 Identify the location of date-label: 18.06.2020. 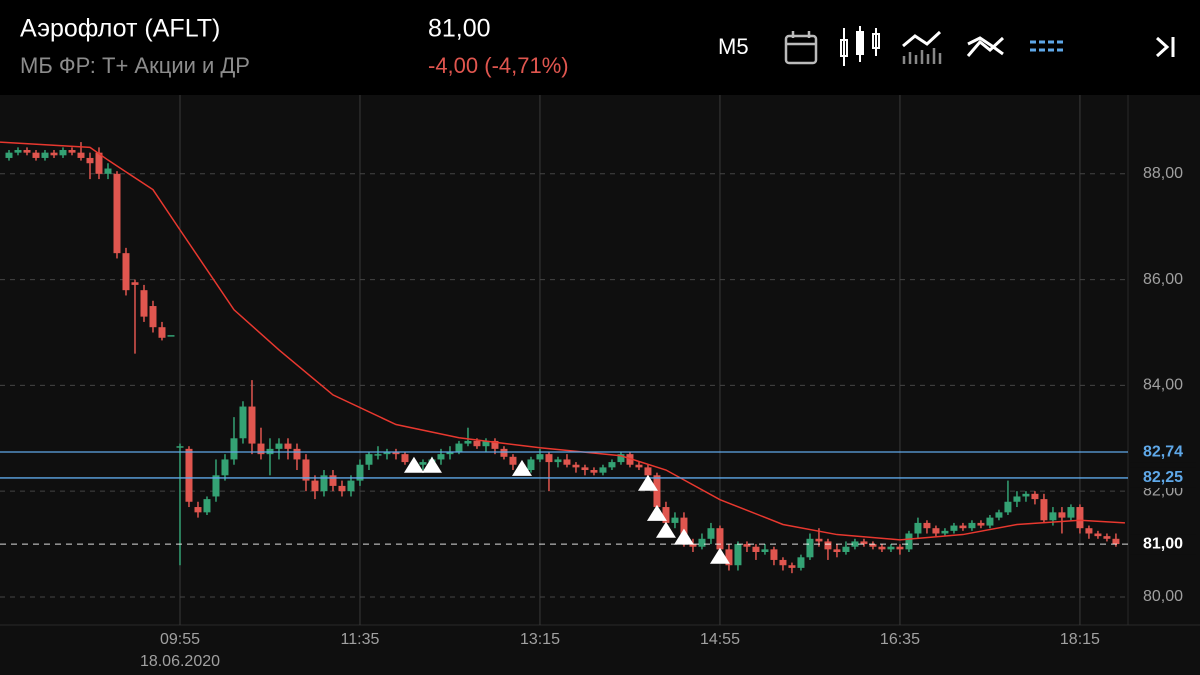
(180, 661).